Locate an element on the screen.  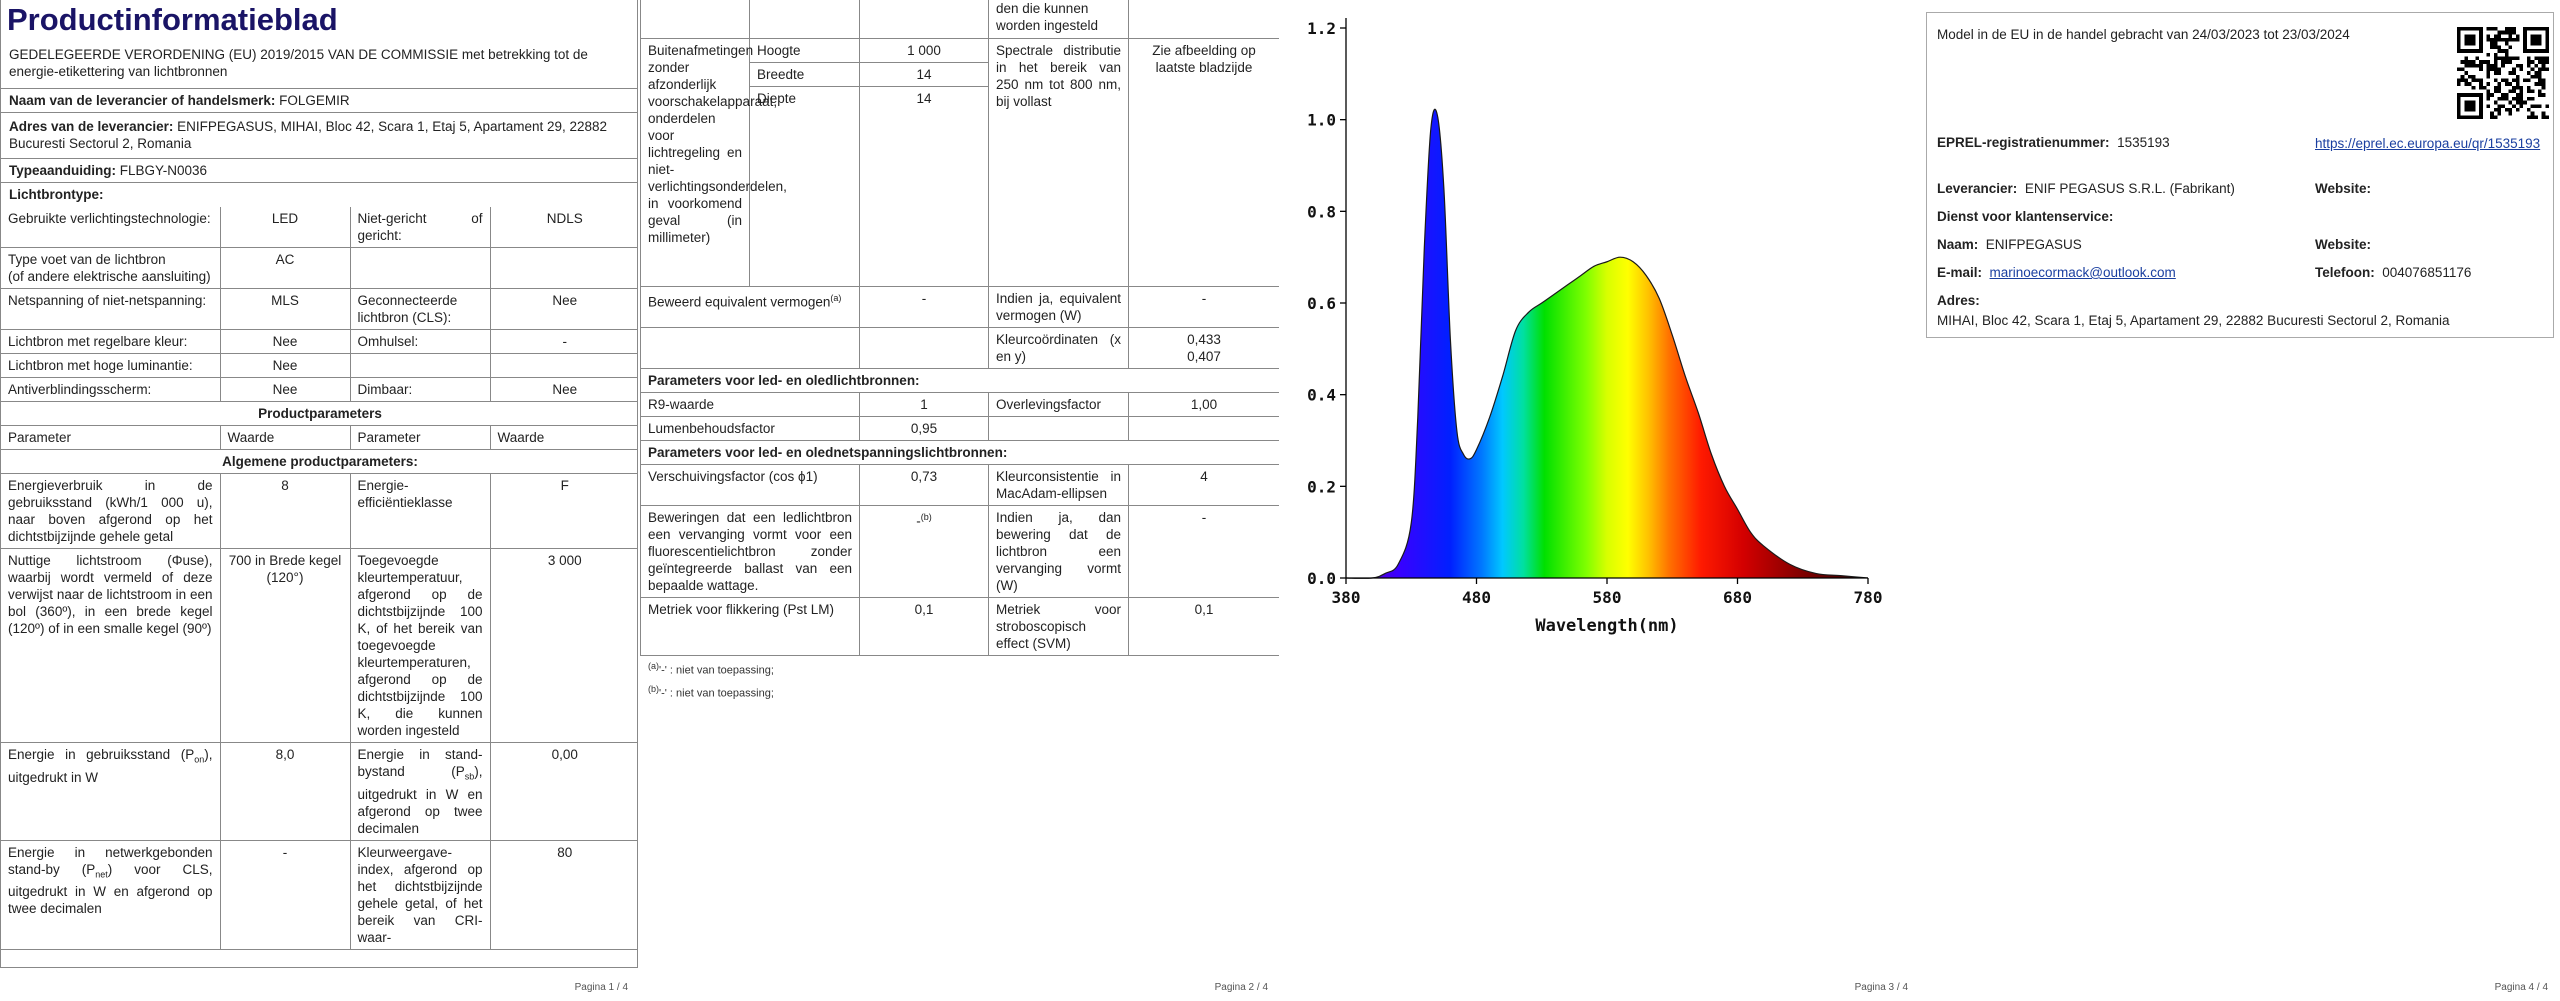
footnote-b: (b)'-' : niet van toepassing; is located at coordinates (711, 691).